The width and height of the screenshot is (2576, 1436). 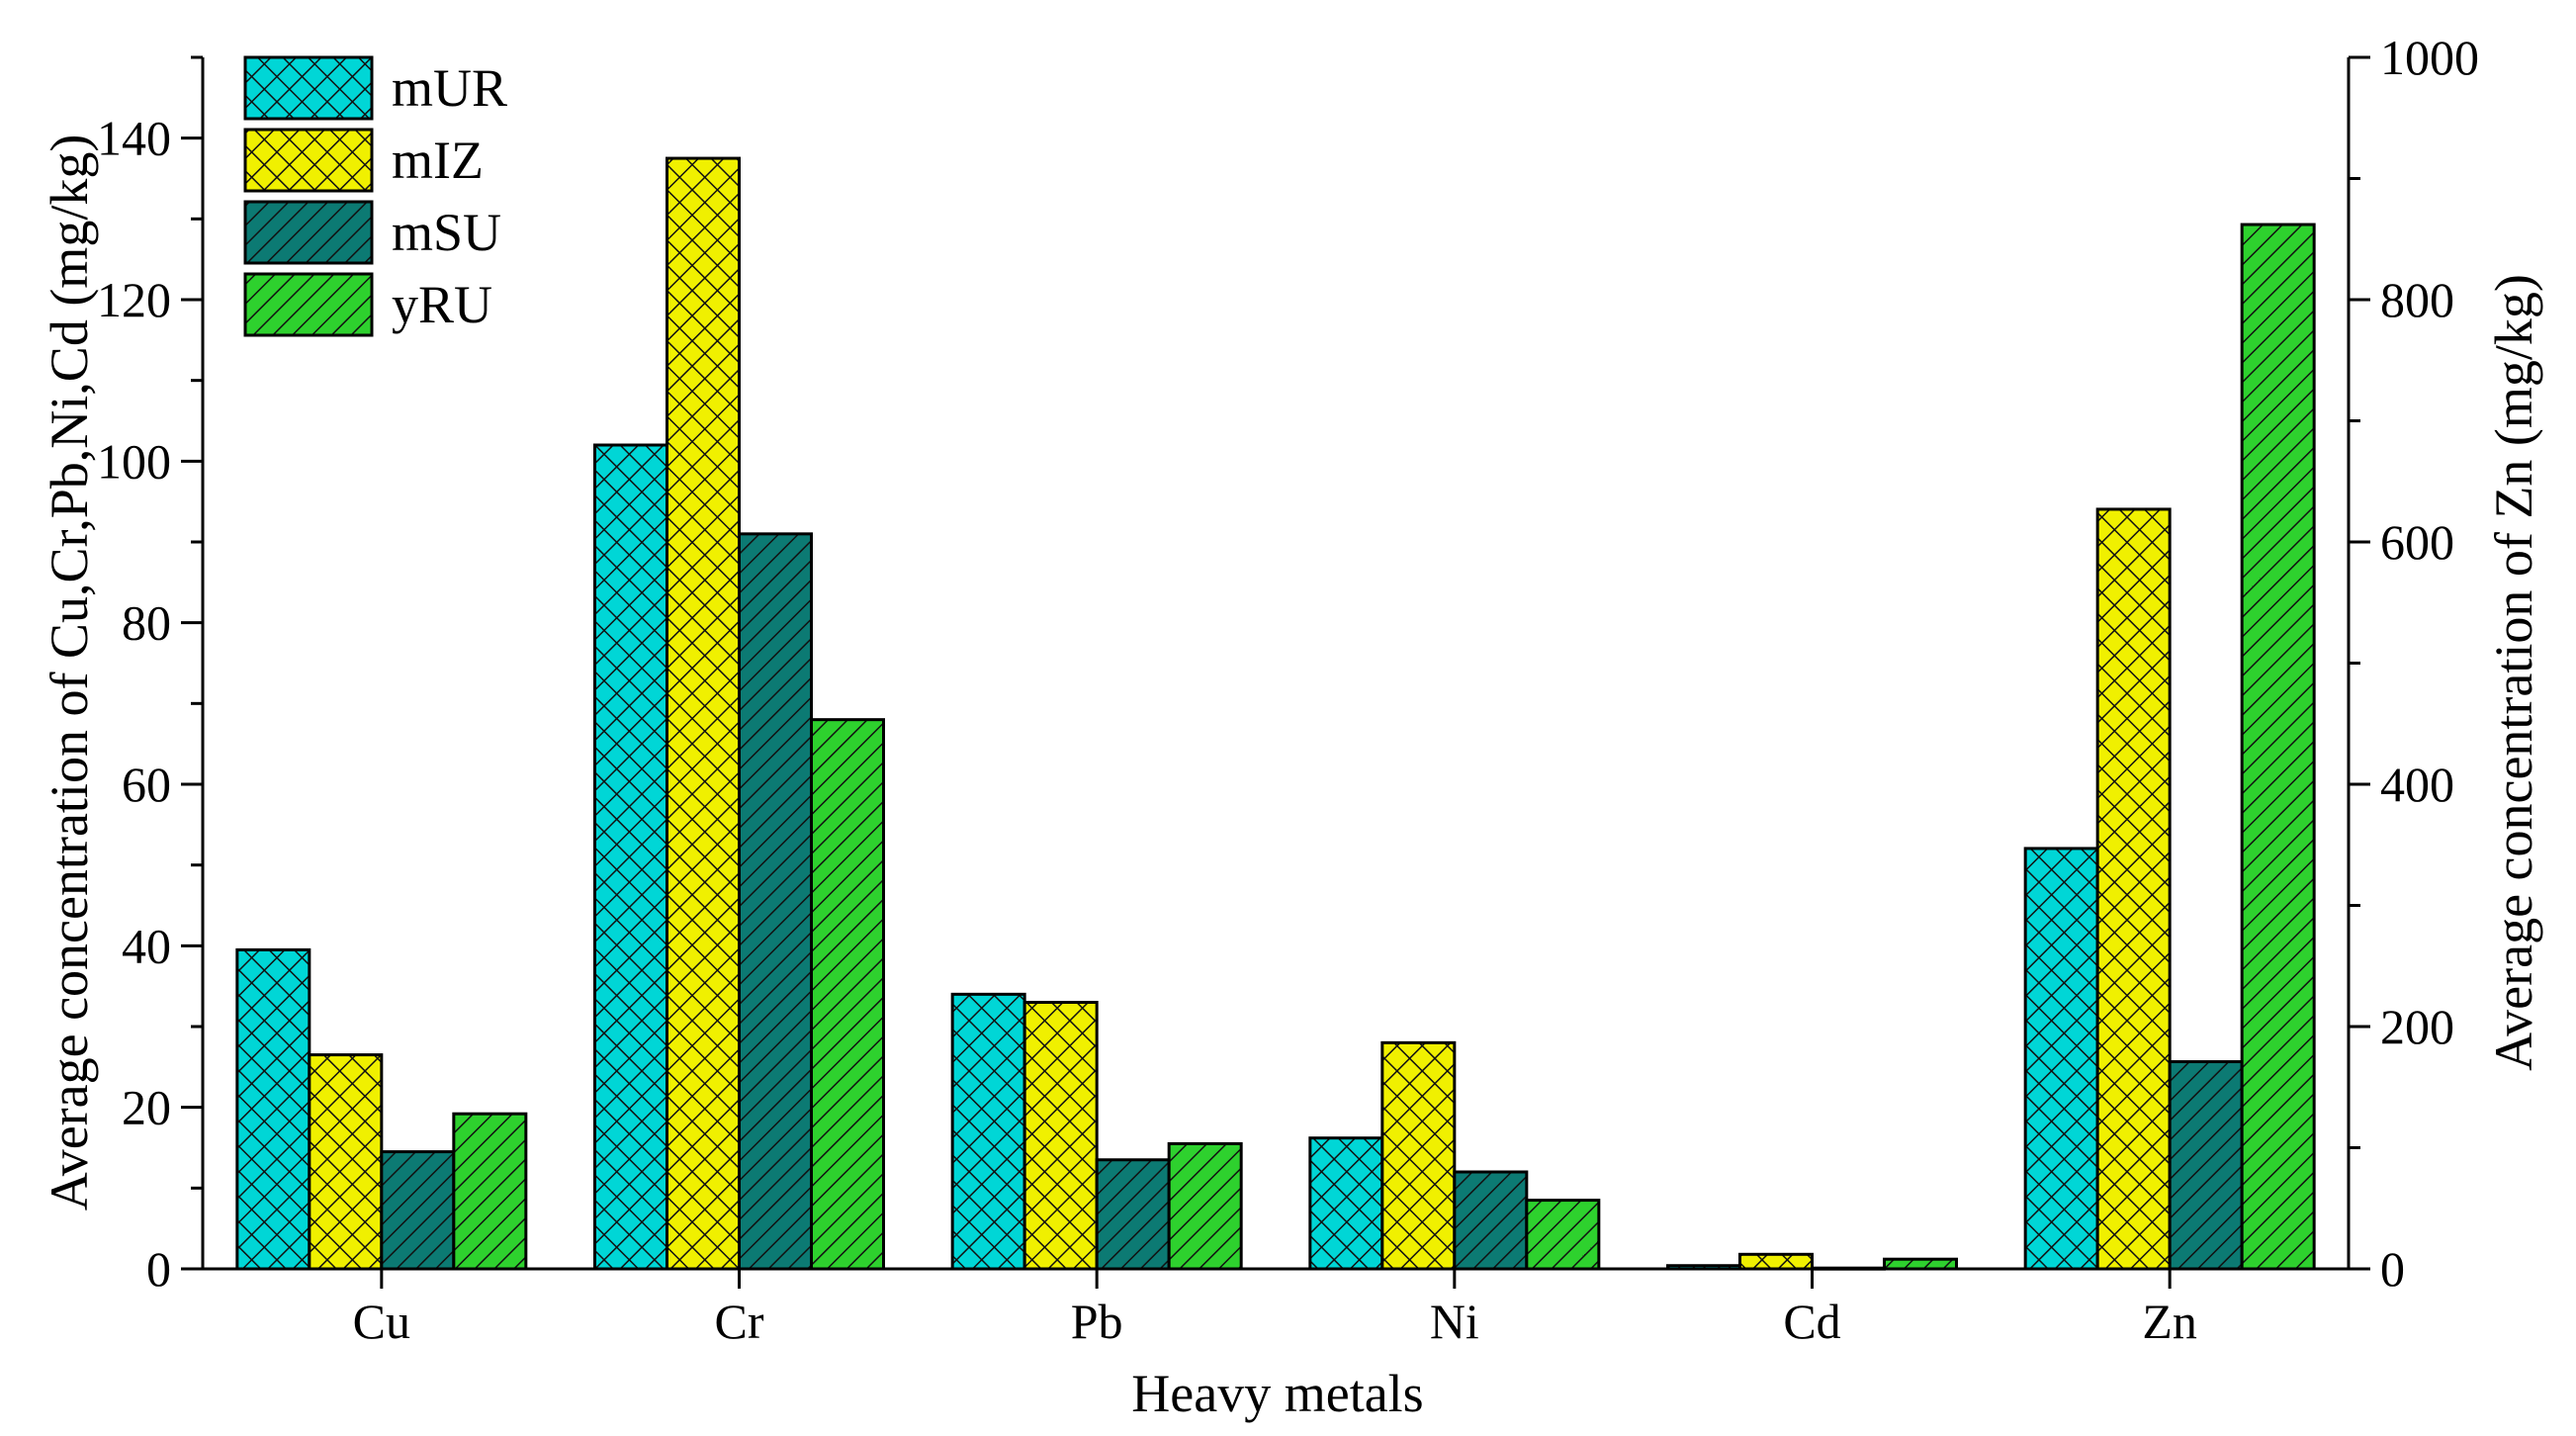 What do you see at coordinates (2133, 889) in the screenshot?
I see `bar-pattern-mIZ-Zn` at bounding box center [2133, 889].